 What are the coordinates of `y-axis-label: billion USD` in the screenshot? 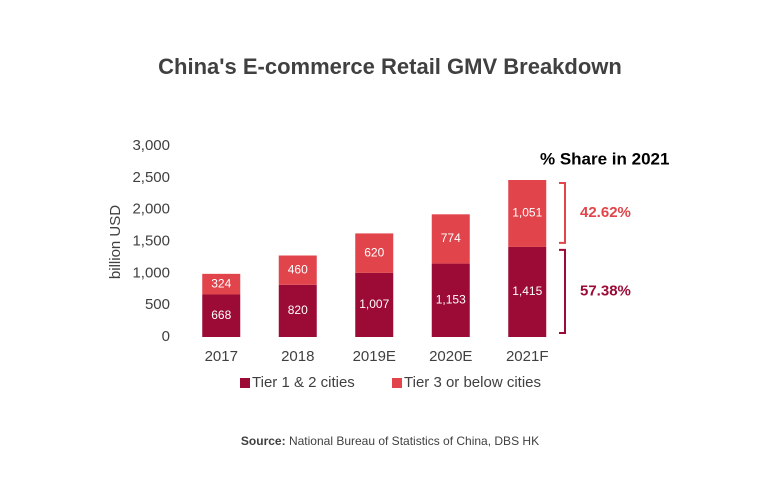 It's located at (115, 242).